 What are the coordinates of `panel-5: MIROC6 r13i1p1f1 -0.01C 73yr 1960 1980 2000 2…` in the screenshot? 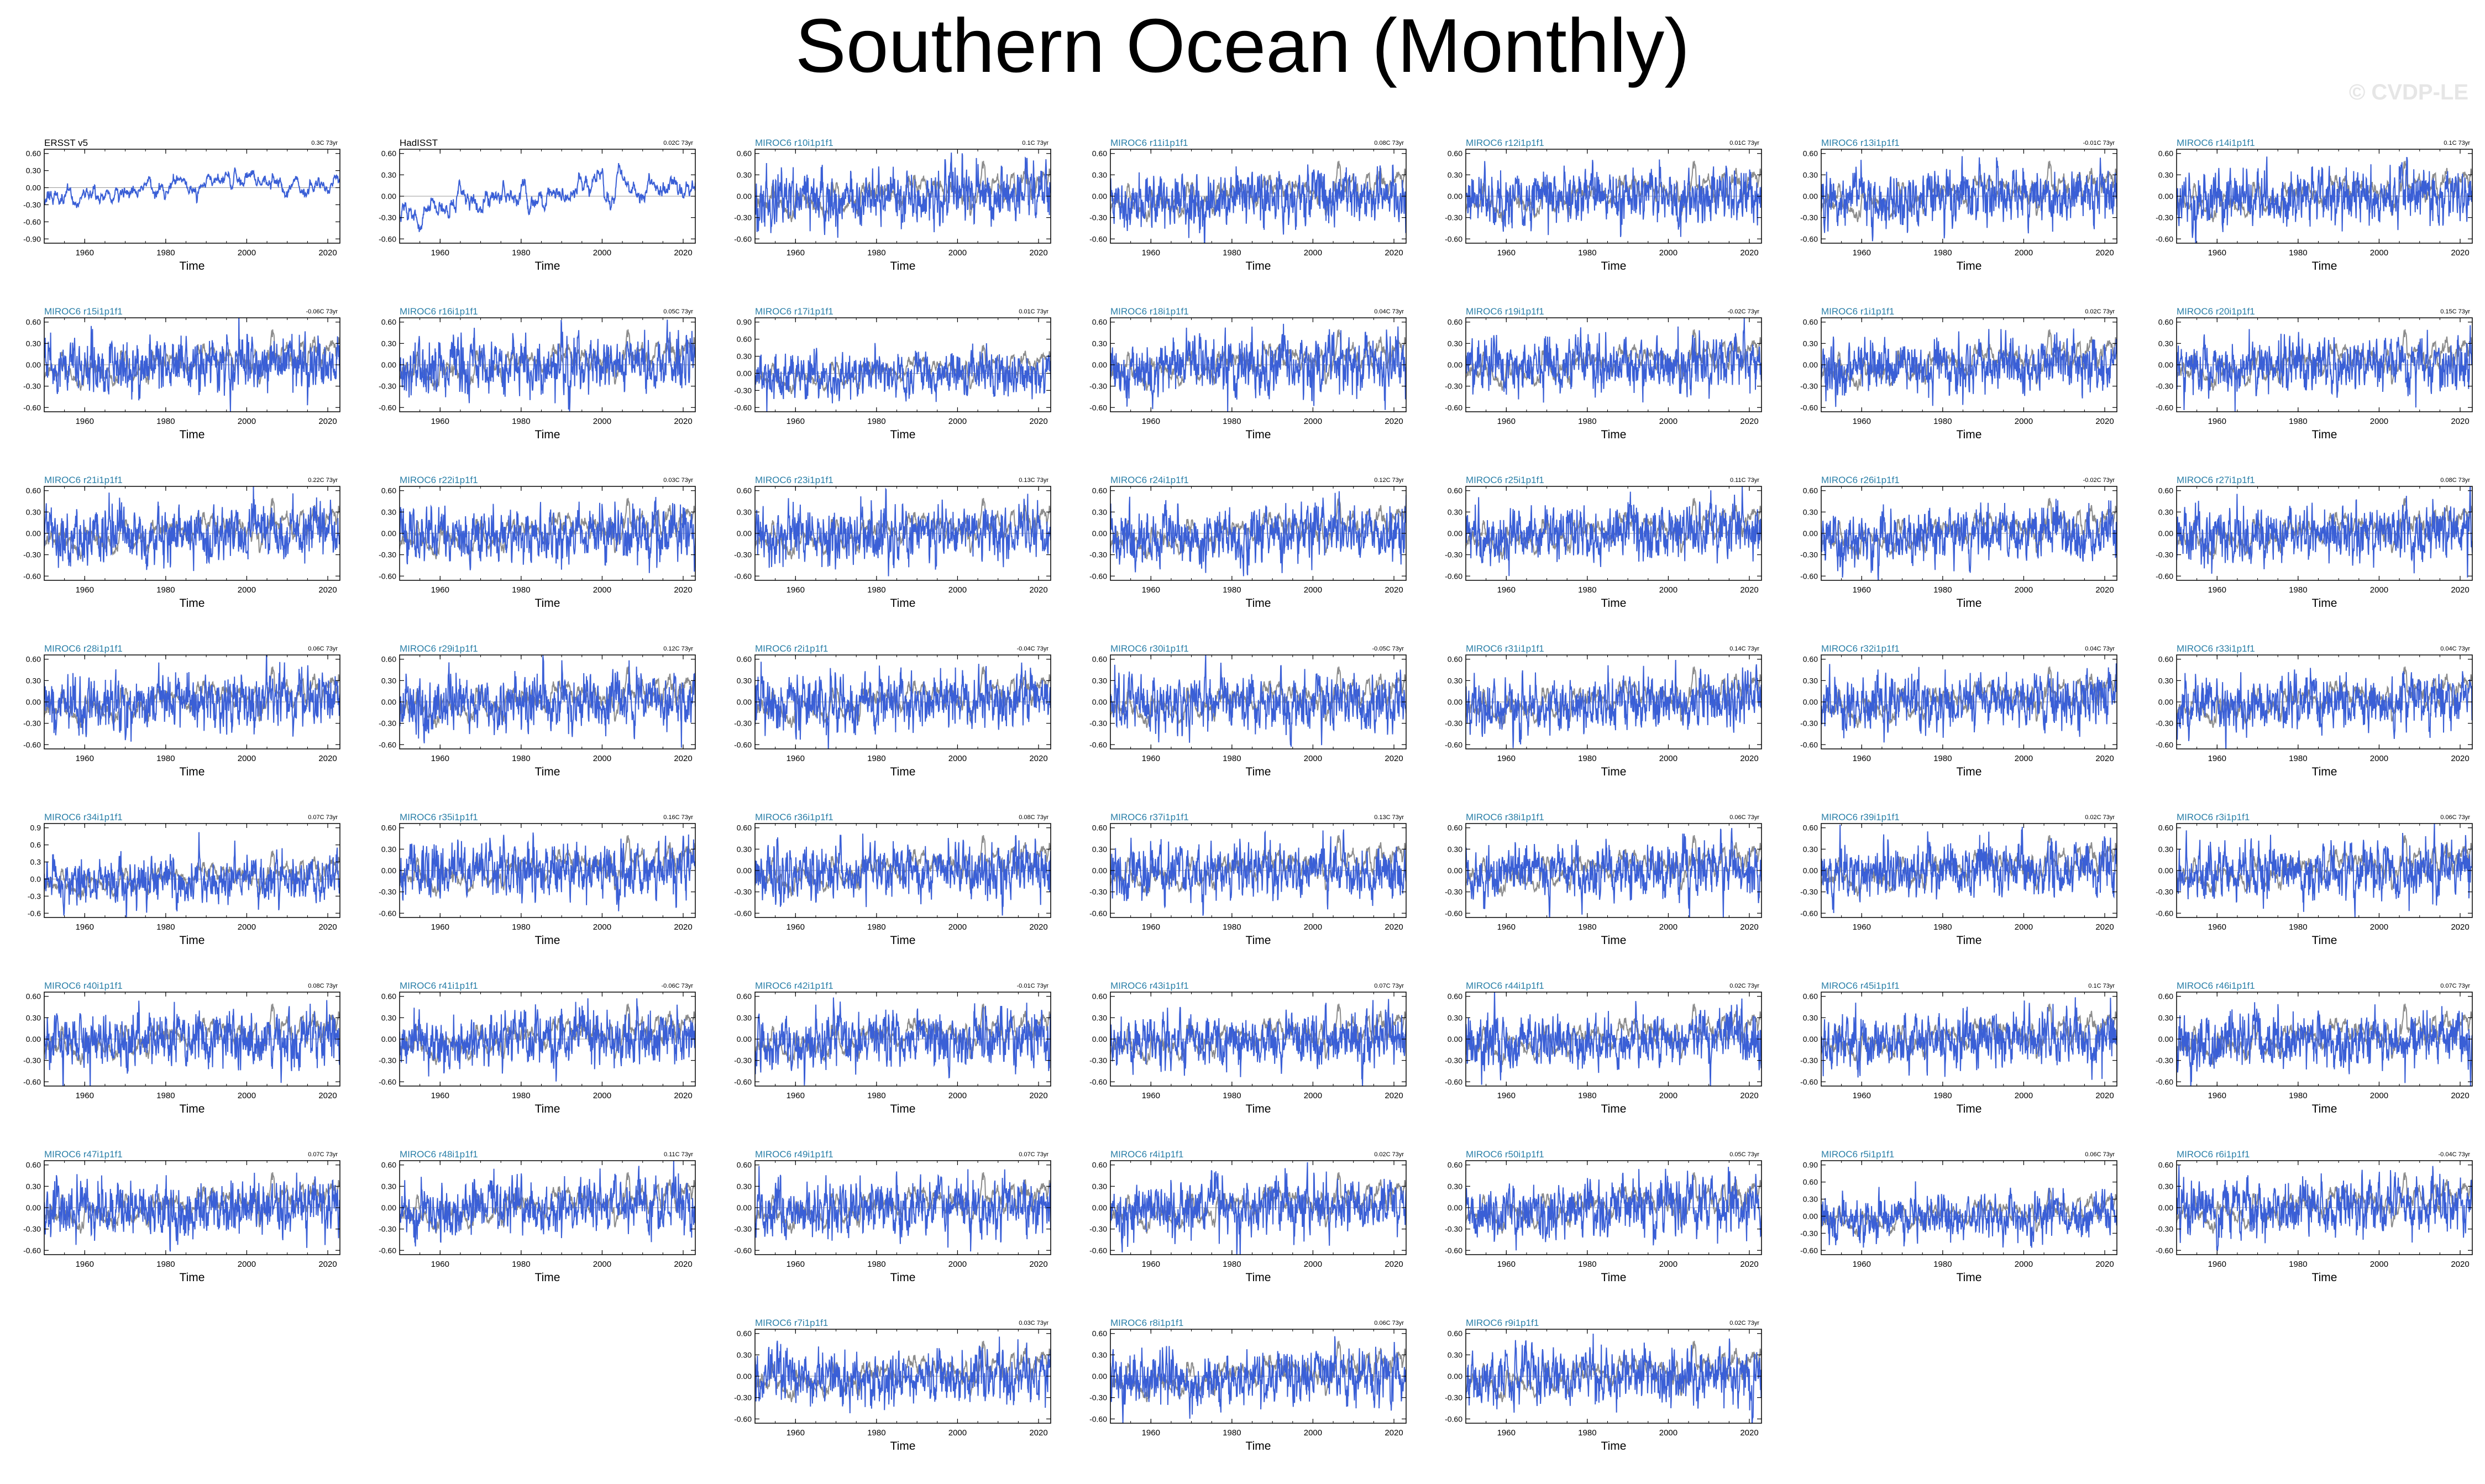 It's located at (1958, 205).